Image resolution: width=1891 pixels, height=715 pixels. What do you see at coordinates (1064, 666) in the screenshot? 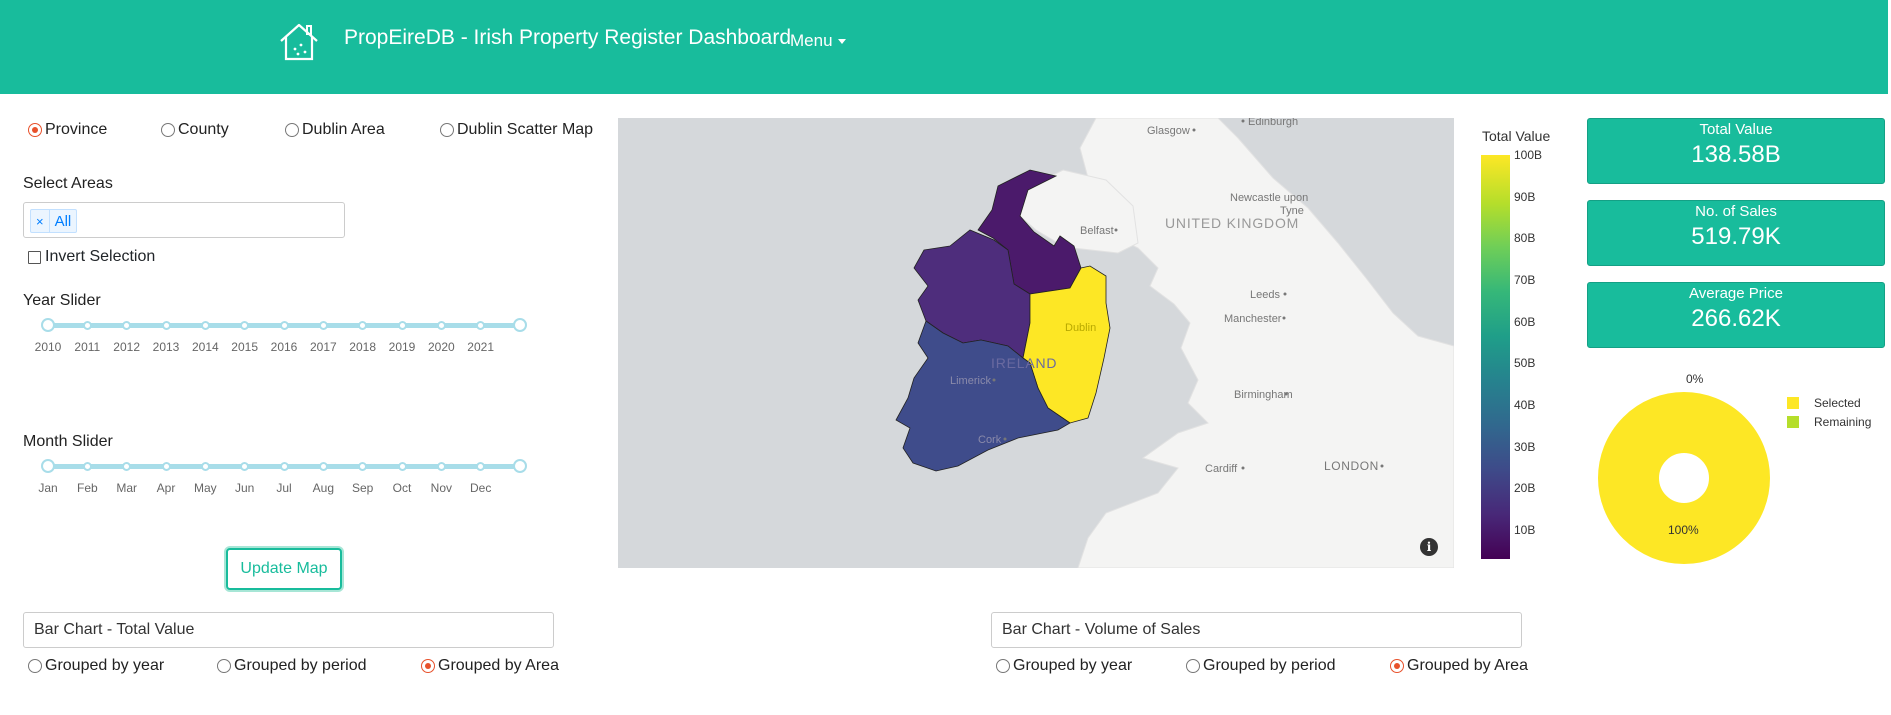
I see `right-radio-grouped-by-year: Grouped by year` at bounding box center [1064, 666].